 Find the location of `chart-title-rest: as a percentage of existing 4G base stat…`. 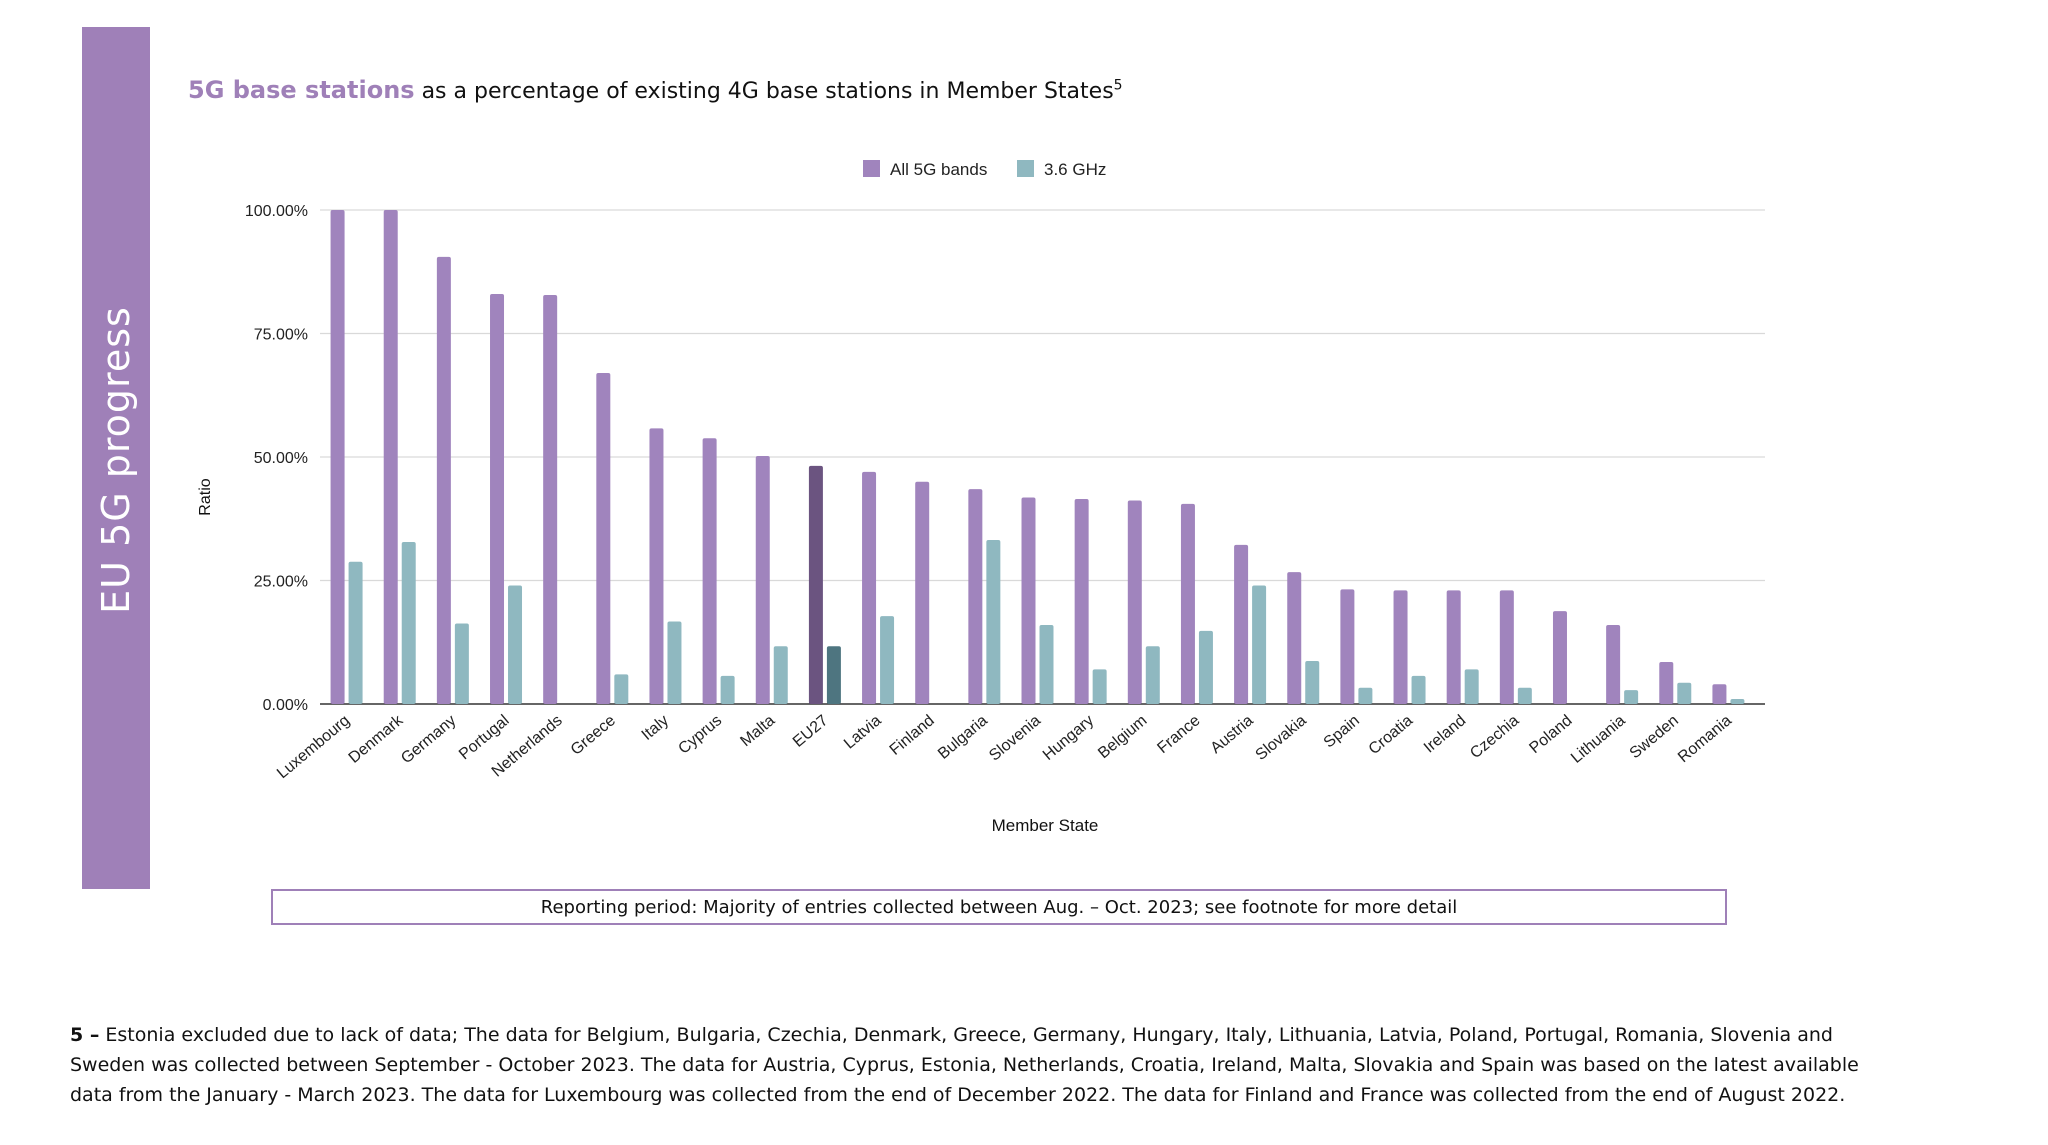

chart-title-rest: as a percentage of existing 4G base stat… is located at coordinates (767, 91).